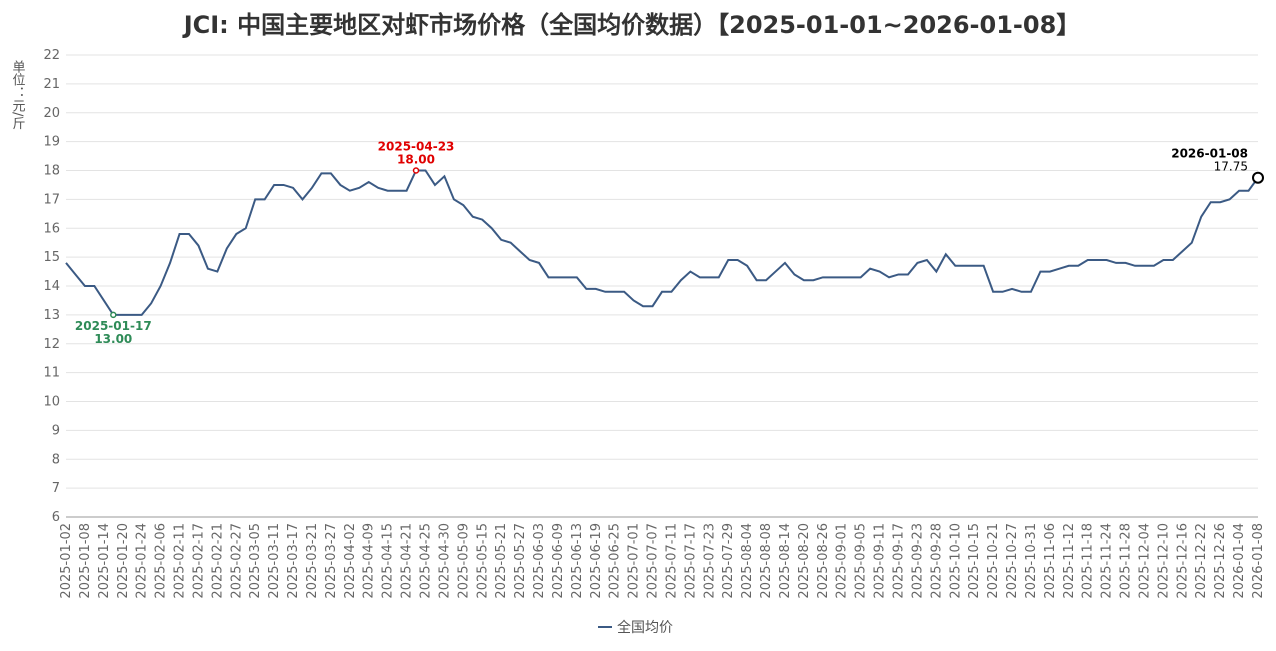 The image size is (1276, 651). What do you see at coordinates (1069, 561) in the screenshot?
I see `x-tick-label: 2025-11-12` at bounding box center [1069, 561].